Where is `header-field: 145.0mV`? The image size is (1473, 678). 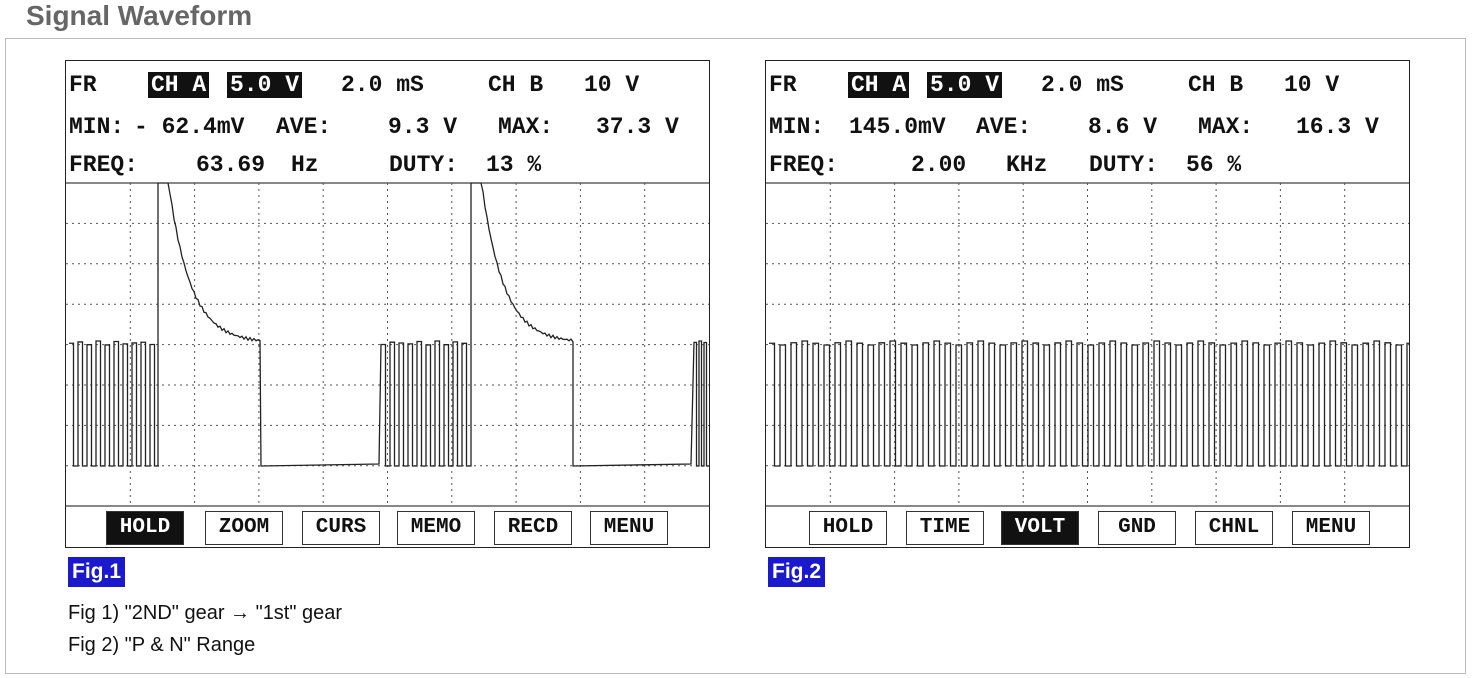
header-field: 145.0mV is located at coordinates (897, 127).